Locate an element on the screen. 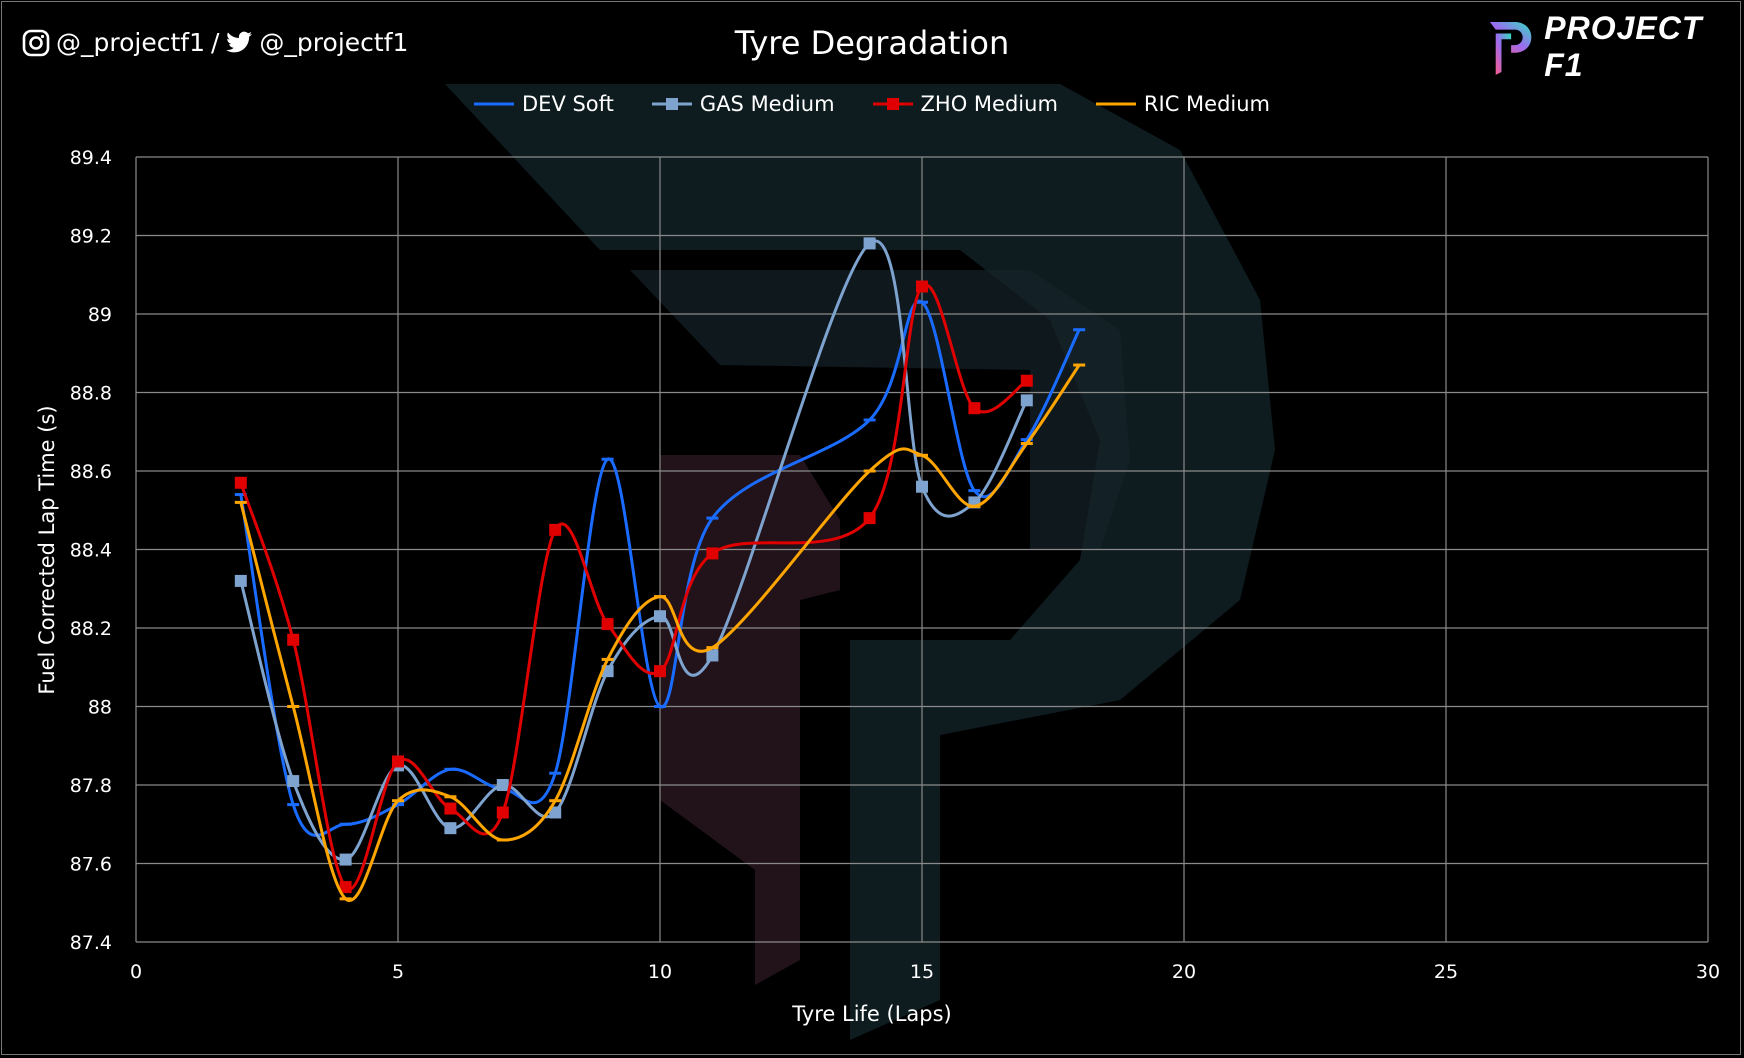 The height and width of the screenshot is (1058, 1744). x-tick-label: 30 is located at coordinates (1708, 972).